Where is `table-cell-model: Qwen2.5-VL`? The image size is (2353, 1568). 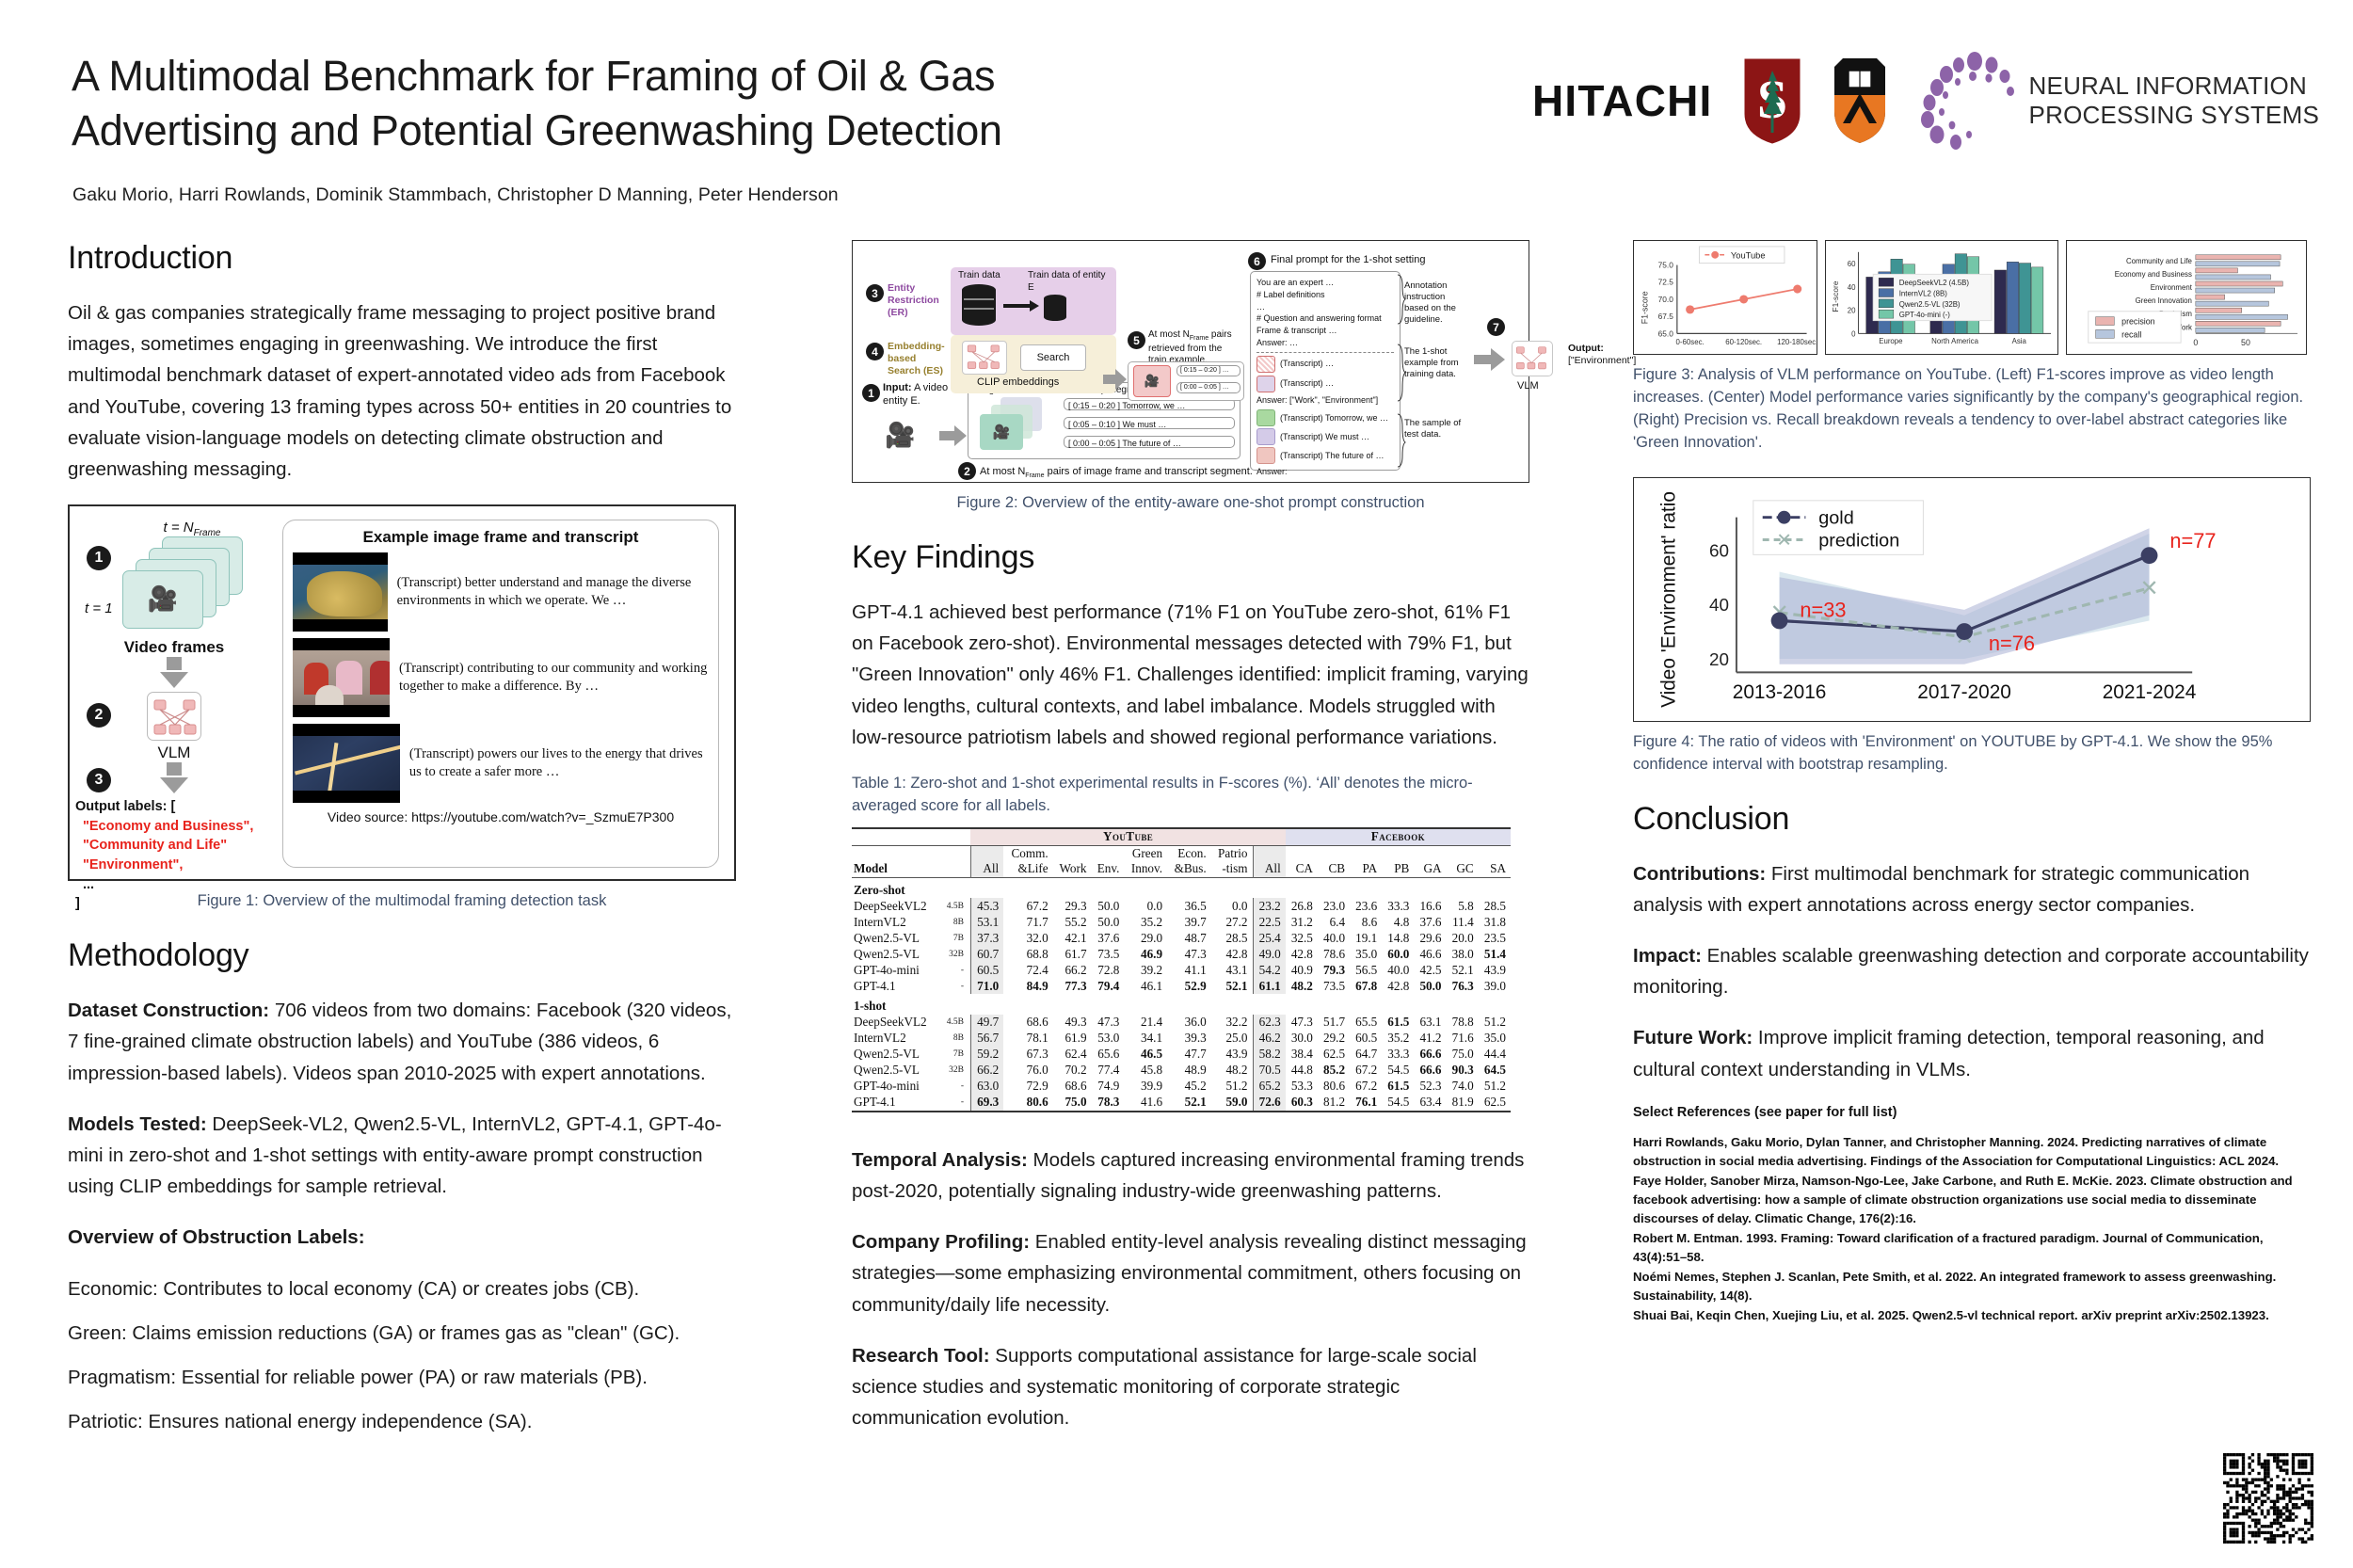 table-cell-model: Qwen2.5-VL is located at coordinates (887, 953).